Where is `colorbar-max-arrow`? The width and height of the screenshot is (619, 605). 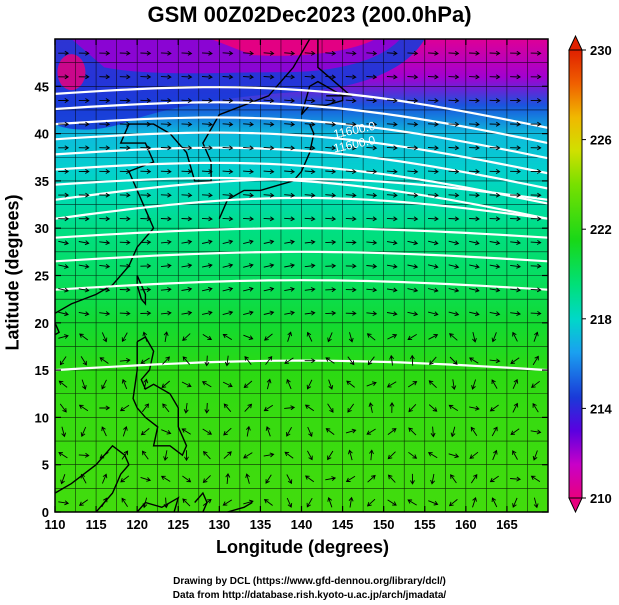 colorbar-max-arrow is located at coordinates (575, 42).